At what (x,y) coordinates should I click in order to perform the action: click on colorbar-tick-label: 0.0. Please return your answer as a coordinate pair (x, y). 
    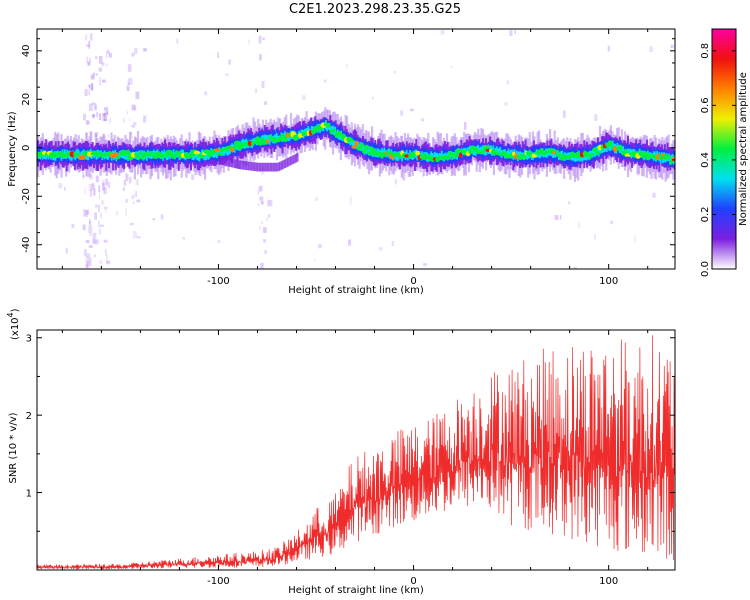
    Looking at the image, I should click on (705, 269).